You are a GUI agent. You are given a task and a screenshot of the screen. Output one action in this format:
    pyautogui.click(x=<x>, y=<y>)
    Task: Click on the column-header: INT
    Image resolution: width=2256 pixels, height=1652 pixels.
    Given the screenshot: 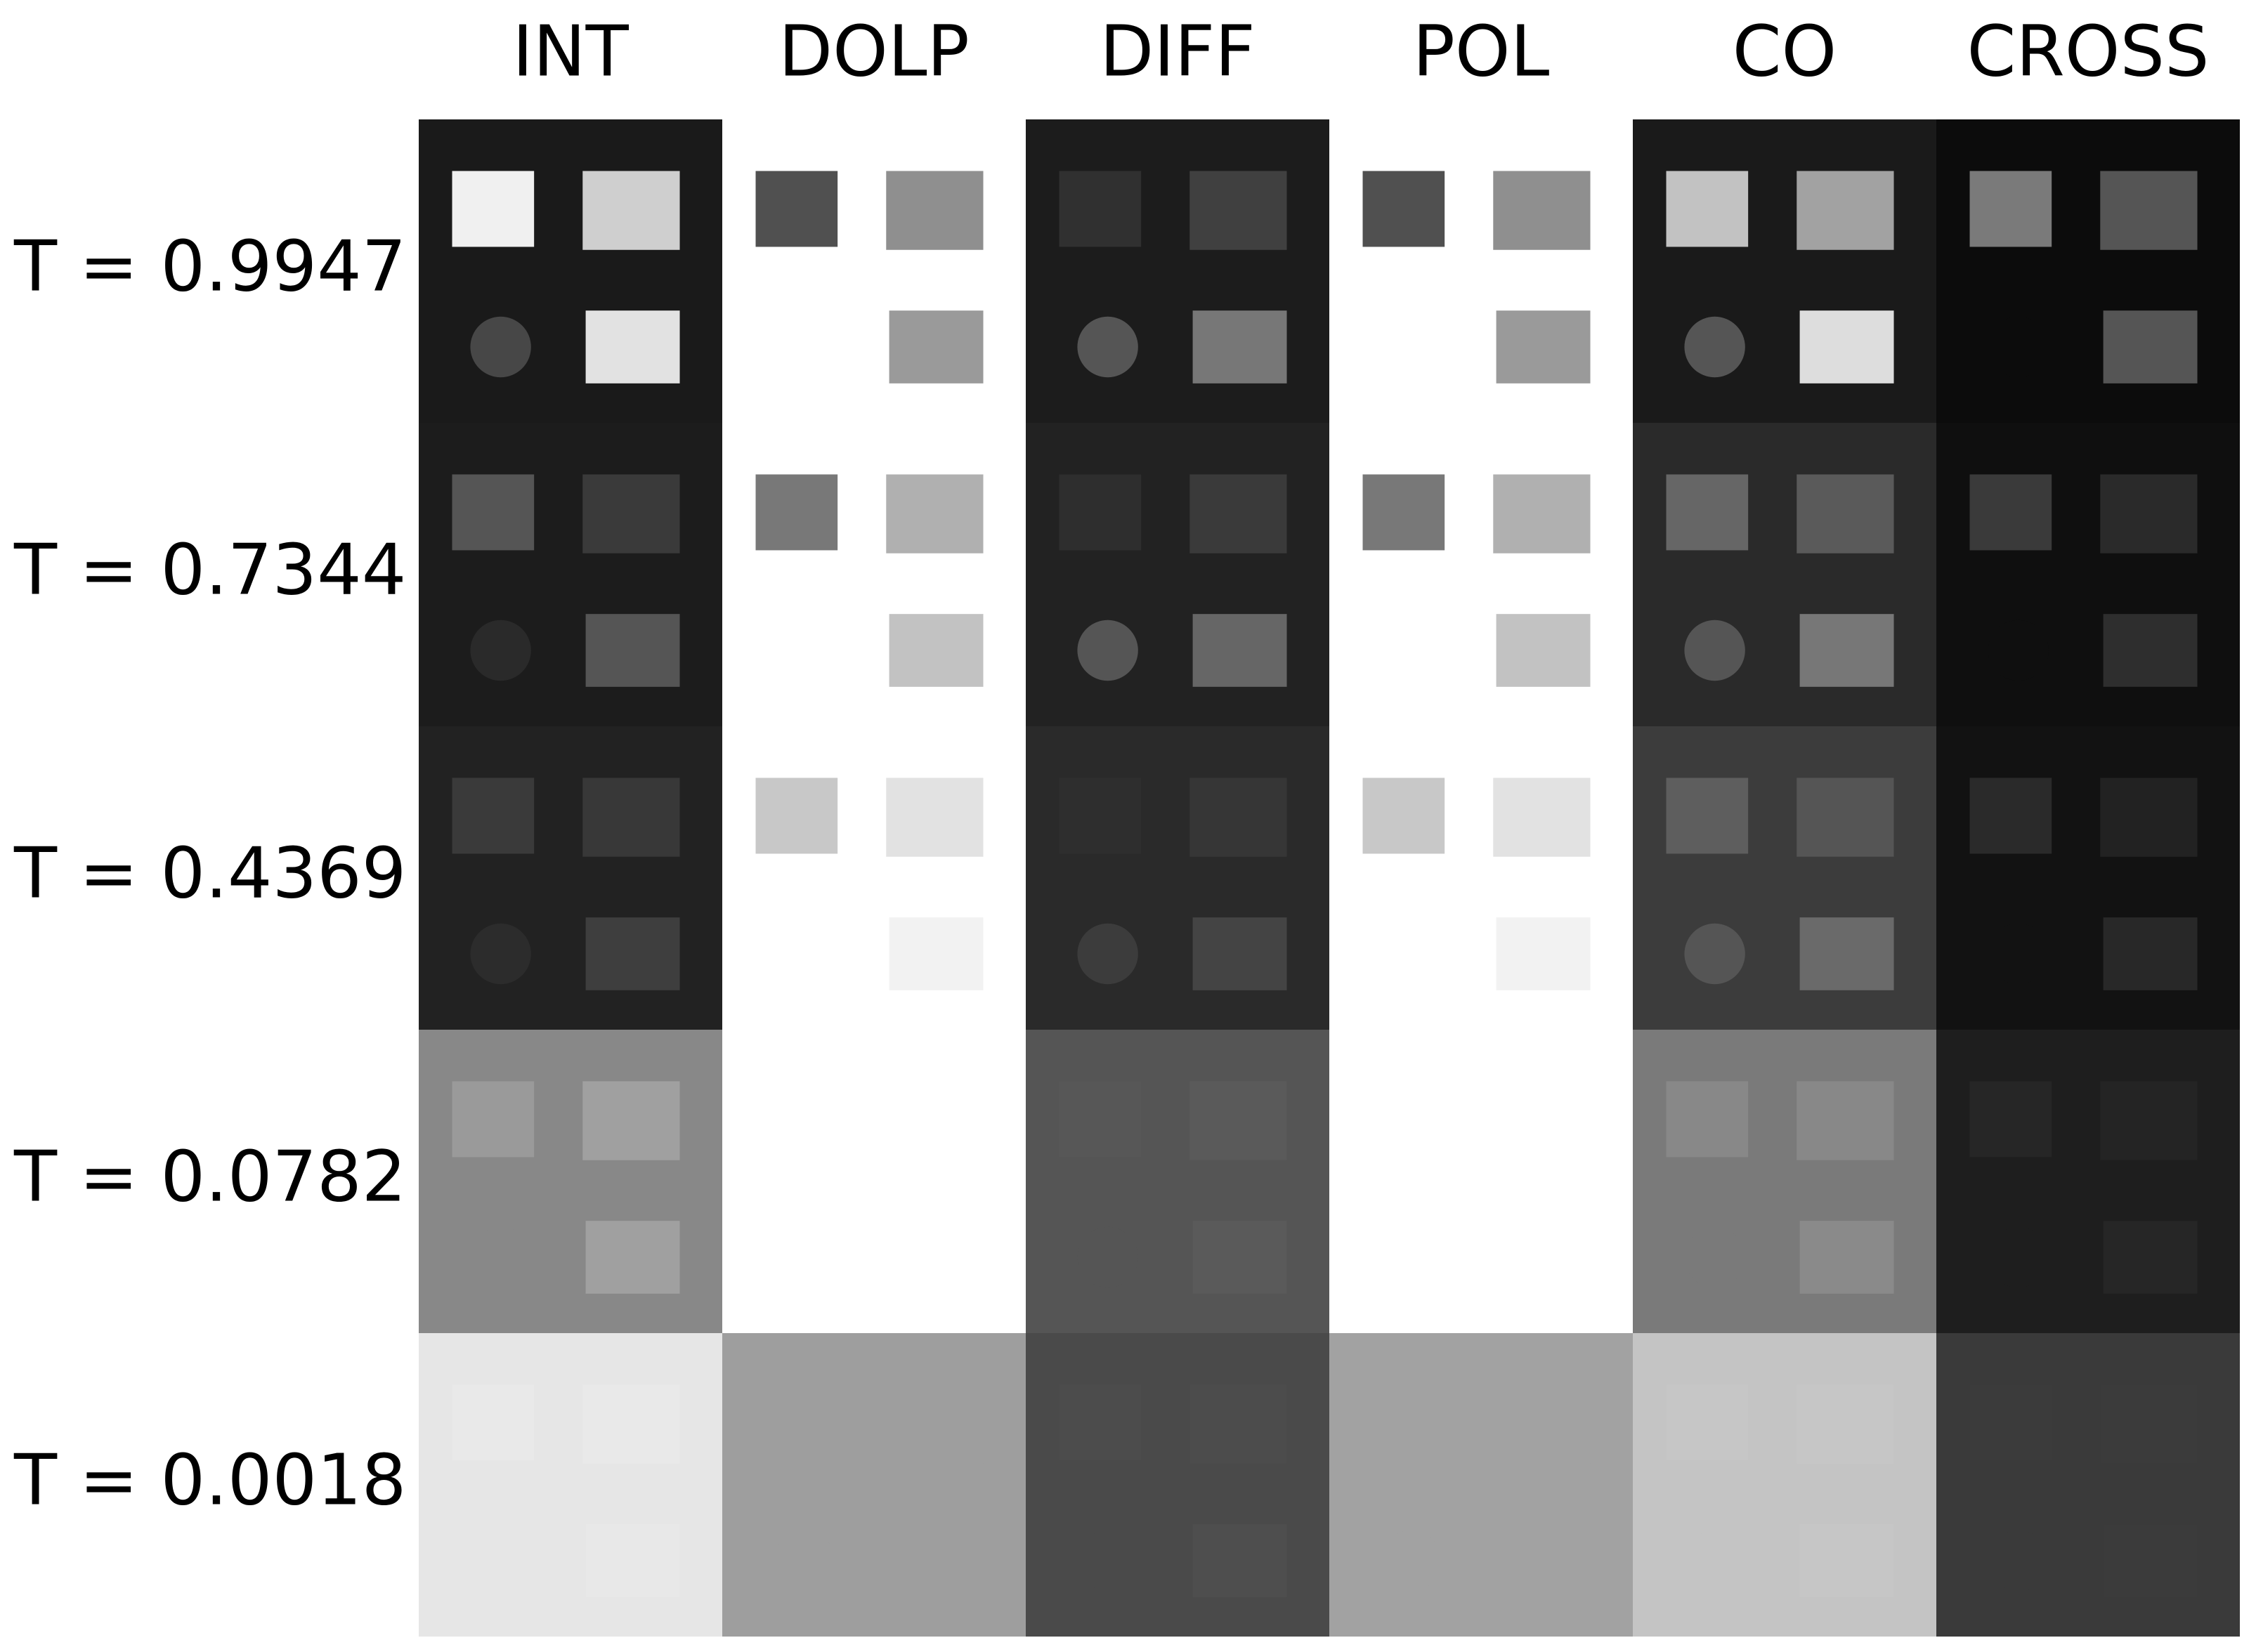 What is the action you would take?
    pyautogui.click(x=570, y=51)
    